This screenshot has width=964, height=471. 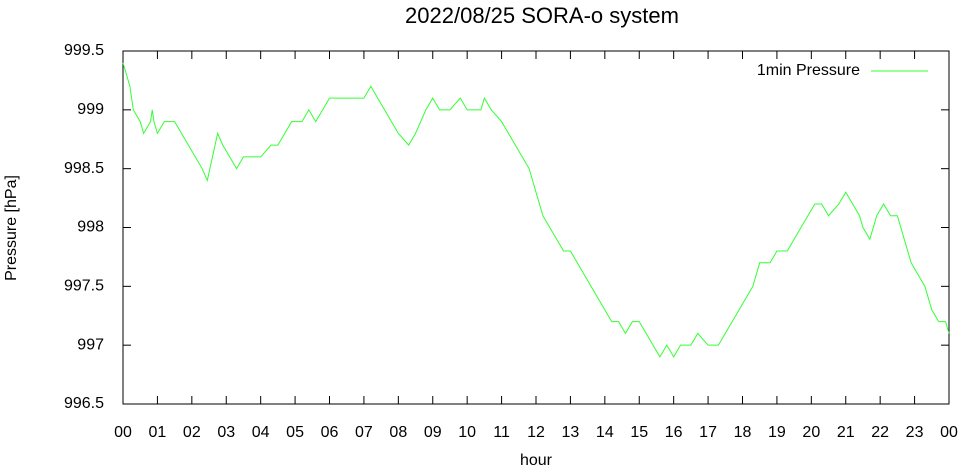 I want to click on y-tick-label: 997, so click(x=90, y=344).